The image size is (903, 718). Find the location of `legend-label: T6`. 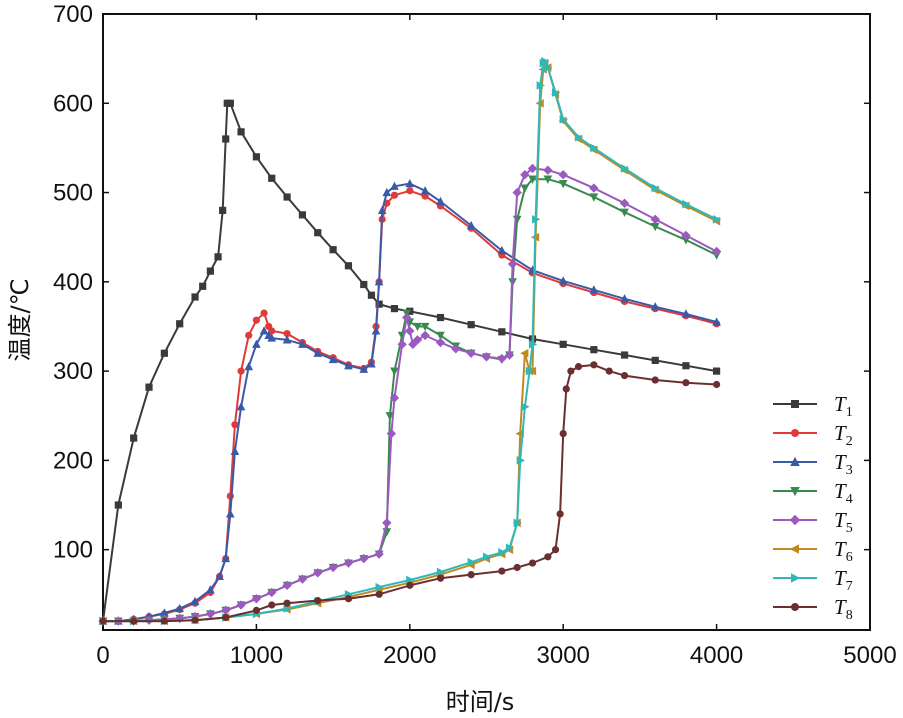

legend-label: T6 is located at coordinates (843, 551).